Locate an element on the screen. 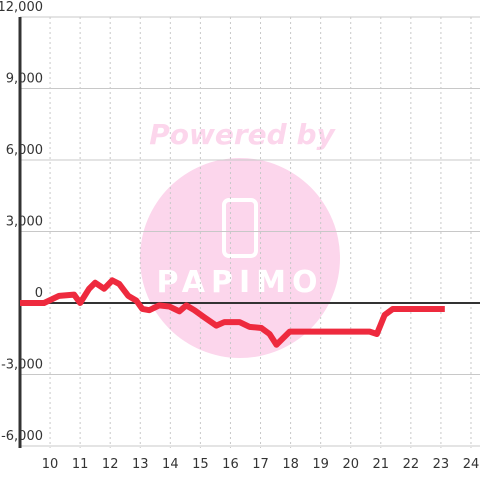 This screenshot has height=480, width=480. x-tick-label: 11 is located at coordinates (80, 464).